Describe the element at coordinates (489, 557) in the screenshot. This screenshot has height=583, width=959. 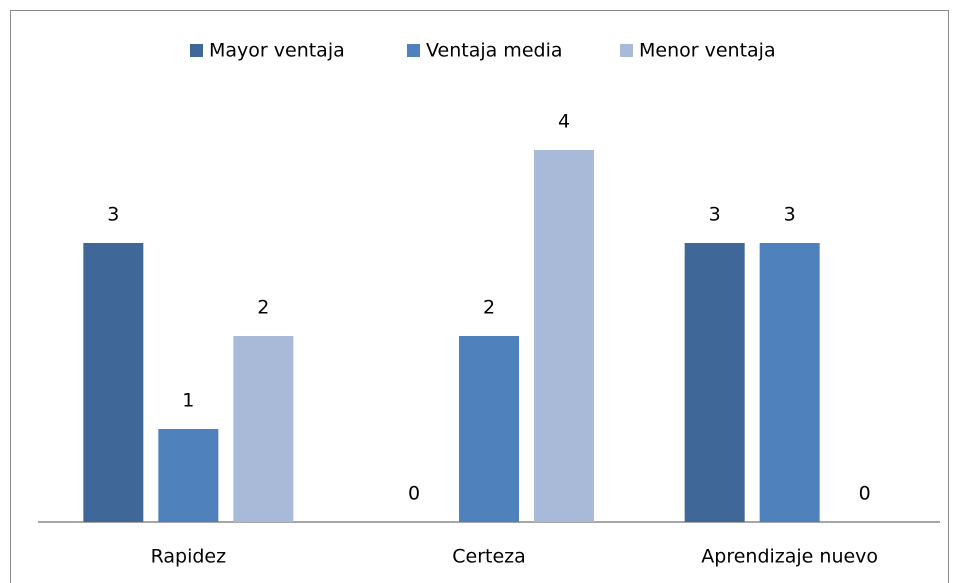
I see `x-tick-label: Certeza` at that location.